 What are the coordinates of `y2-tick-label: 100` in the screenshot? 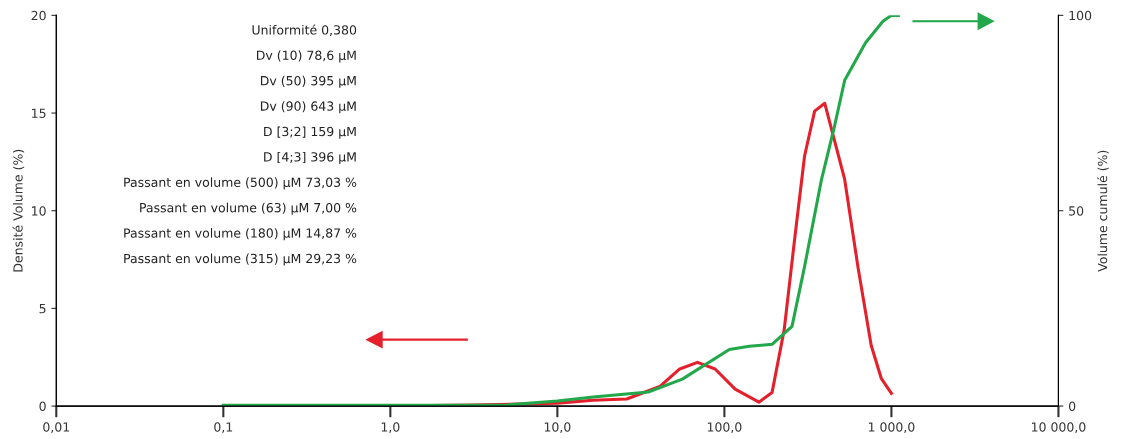 It's located at (1080, 15).